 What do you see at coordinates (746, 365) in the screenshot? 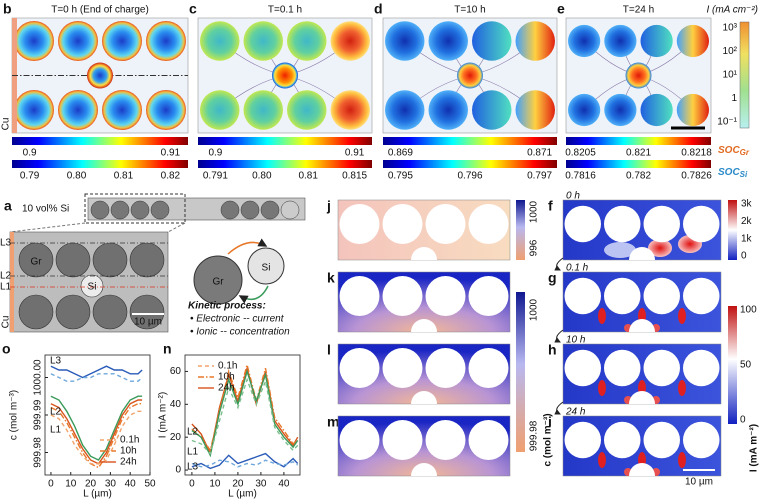
I see `colorbar-tick-label: 50` at bounding box center [746, 365].